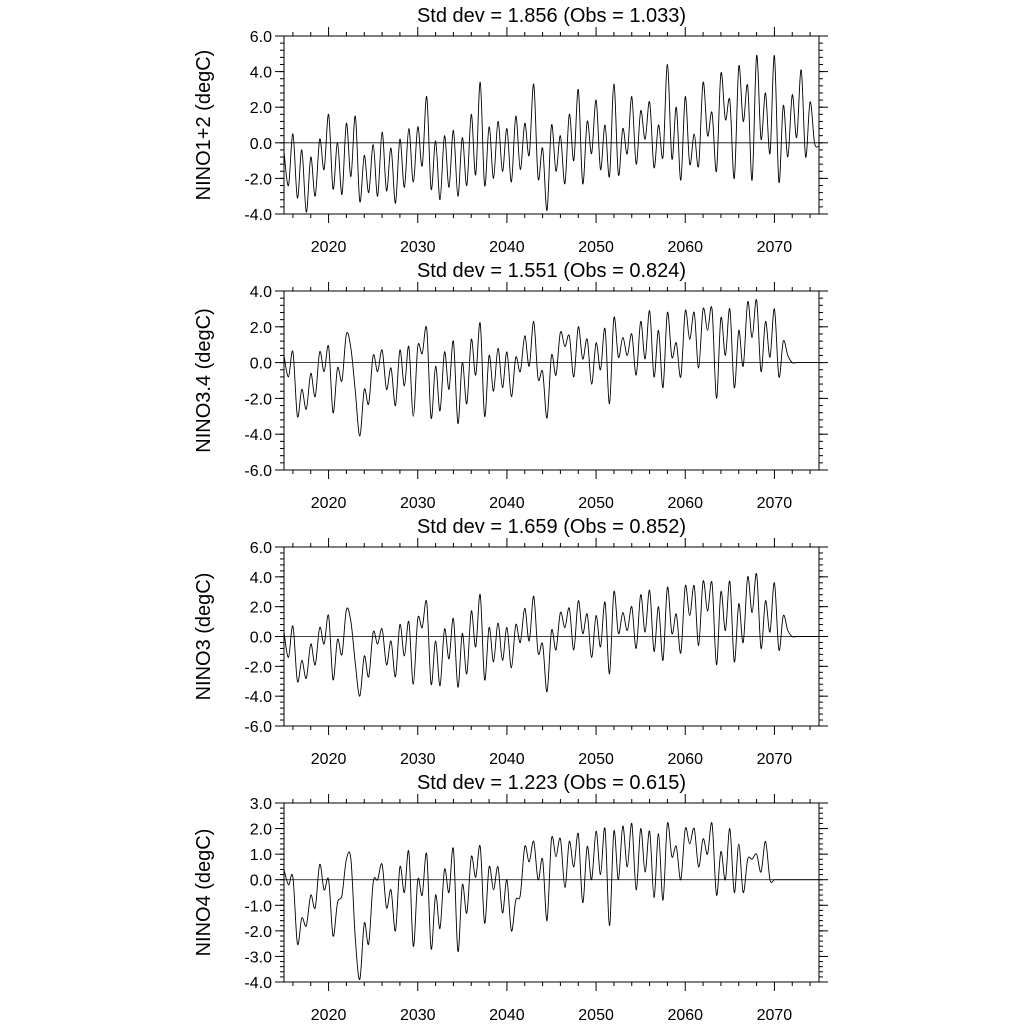  I want to click on y-axis-label: NINO1+2 (degC), so click(204, 125).